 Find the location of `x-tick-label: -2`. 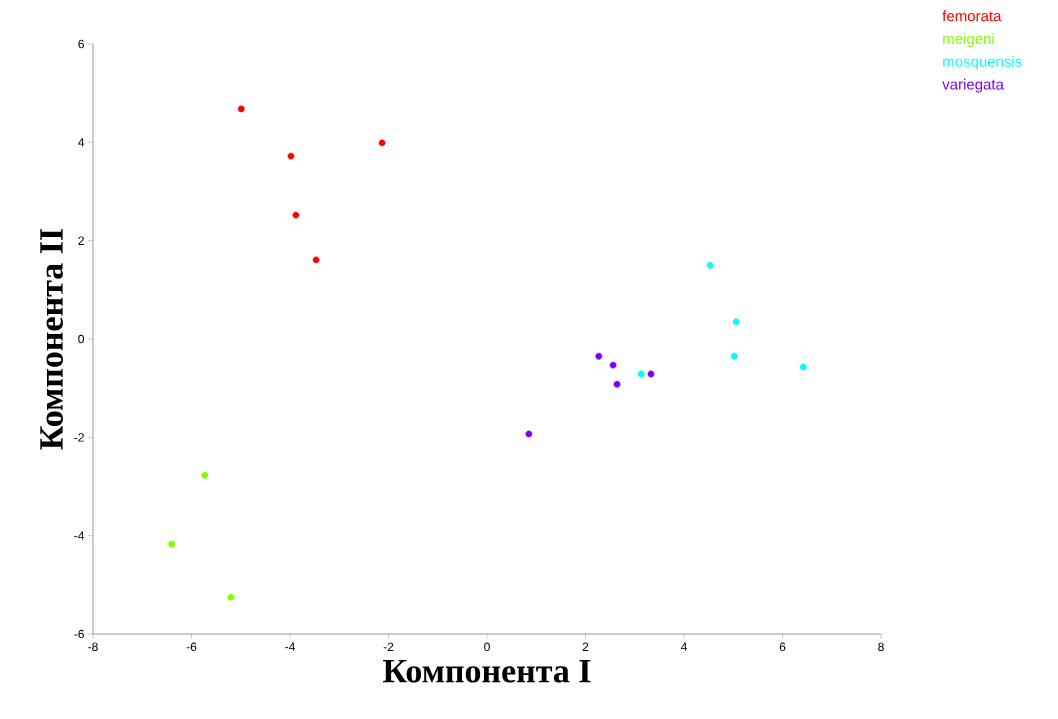

x-tick-label: -2 is located at coordinates (388, 646).